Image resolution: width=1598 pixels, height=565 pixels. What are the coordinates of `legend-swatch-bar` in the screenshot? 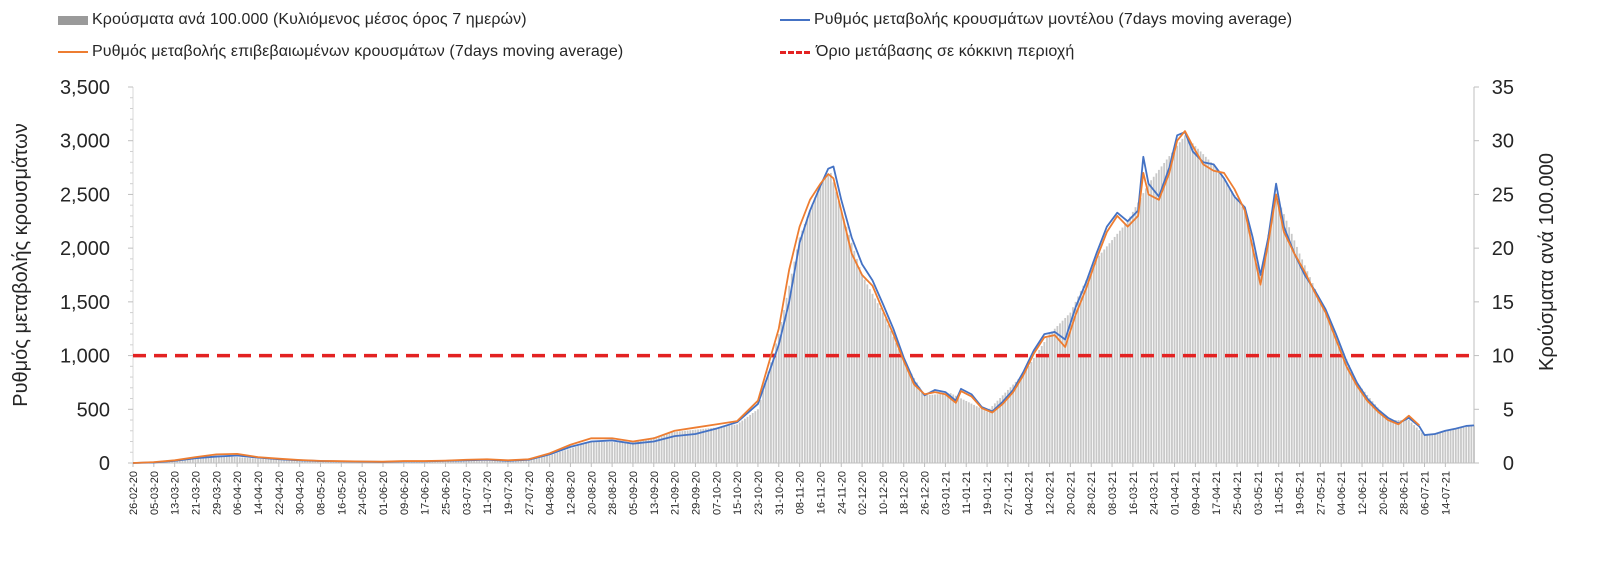 It's located at (73, 20).